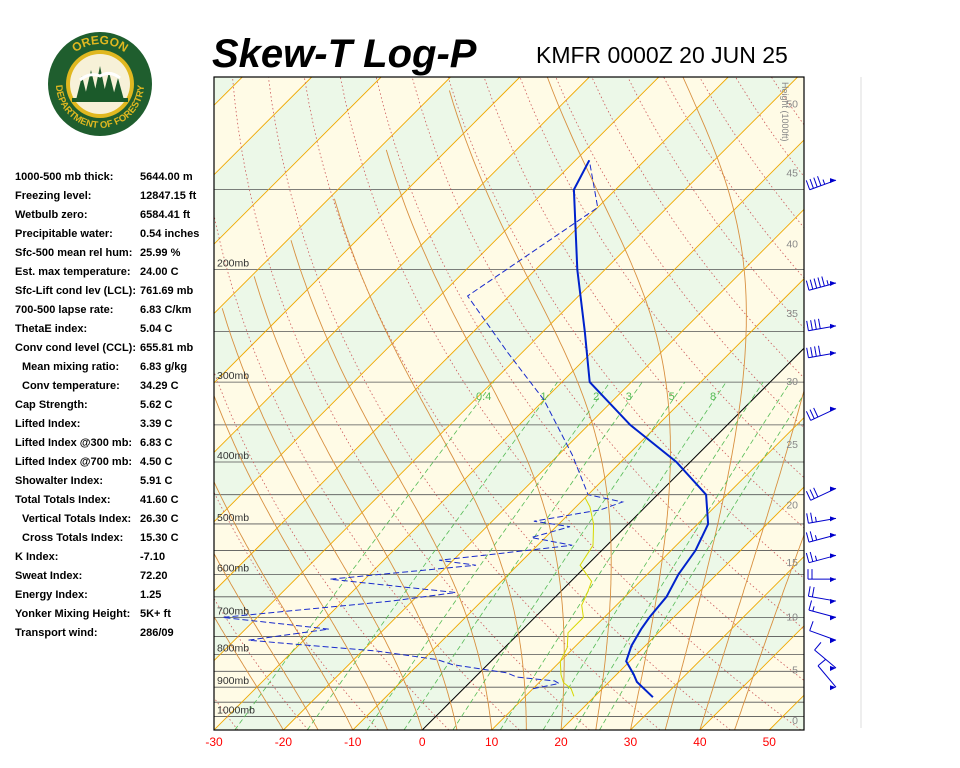  I want to click on svg-text: OREGON, so click(99, 44).